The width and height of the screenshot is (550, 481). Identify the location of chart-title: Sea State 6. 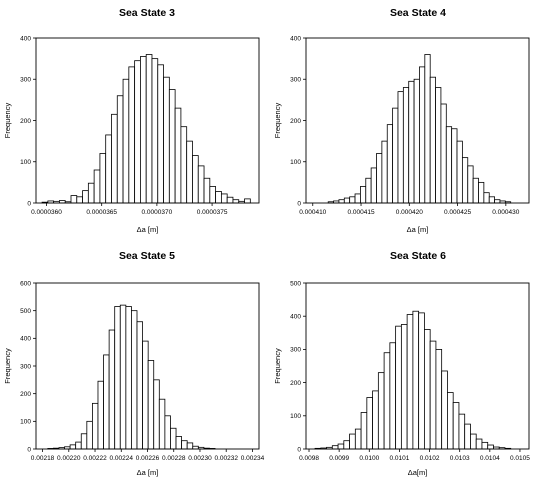
(418, 256).